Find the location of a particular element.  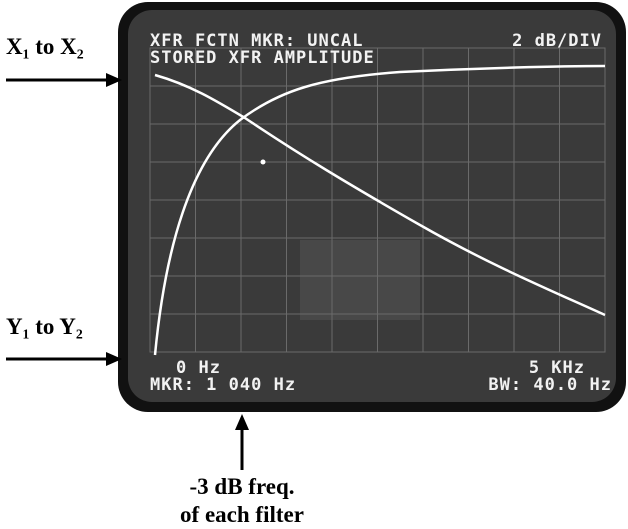

bandwidth-readout: BW: 40.0 Hz is located at coordinates (550, 385).